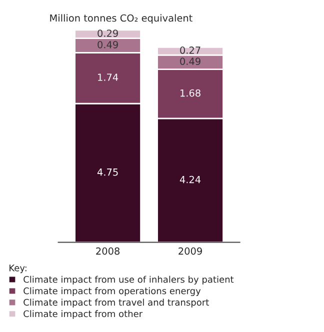 Image resolution: width=324 pixels, height=332 pixels. Describe the element at coordinates (108, 251) in the screenshot. I see `x-tick-label: 2008` at that location.